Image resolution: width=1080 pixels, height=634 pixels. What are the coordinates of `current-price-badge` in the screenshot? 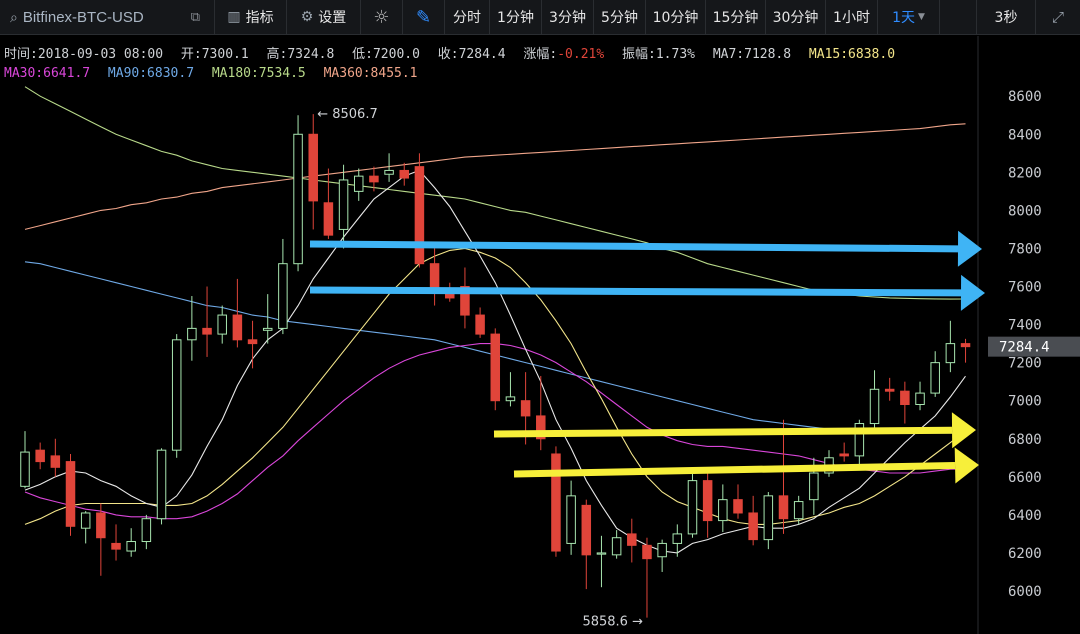 It's located at (1034, 346).